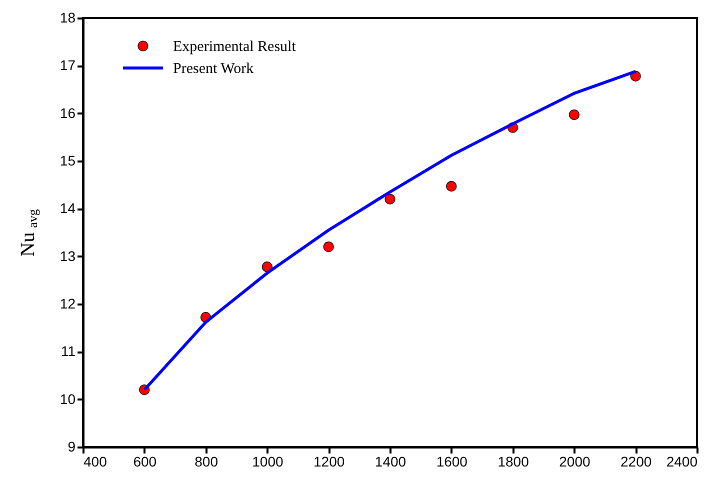 This screenshot has height=477, width=723. I want to click on y-tick-label: 9, so click(72, 446).